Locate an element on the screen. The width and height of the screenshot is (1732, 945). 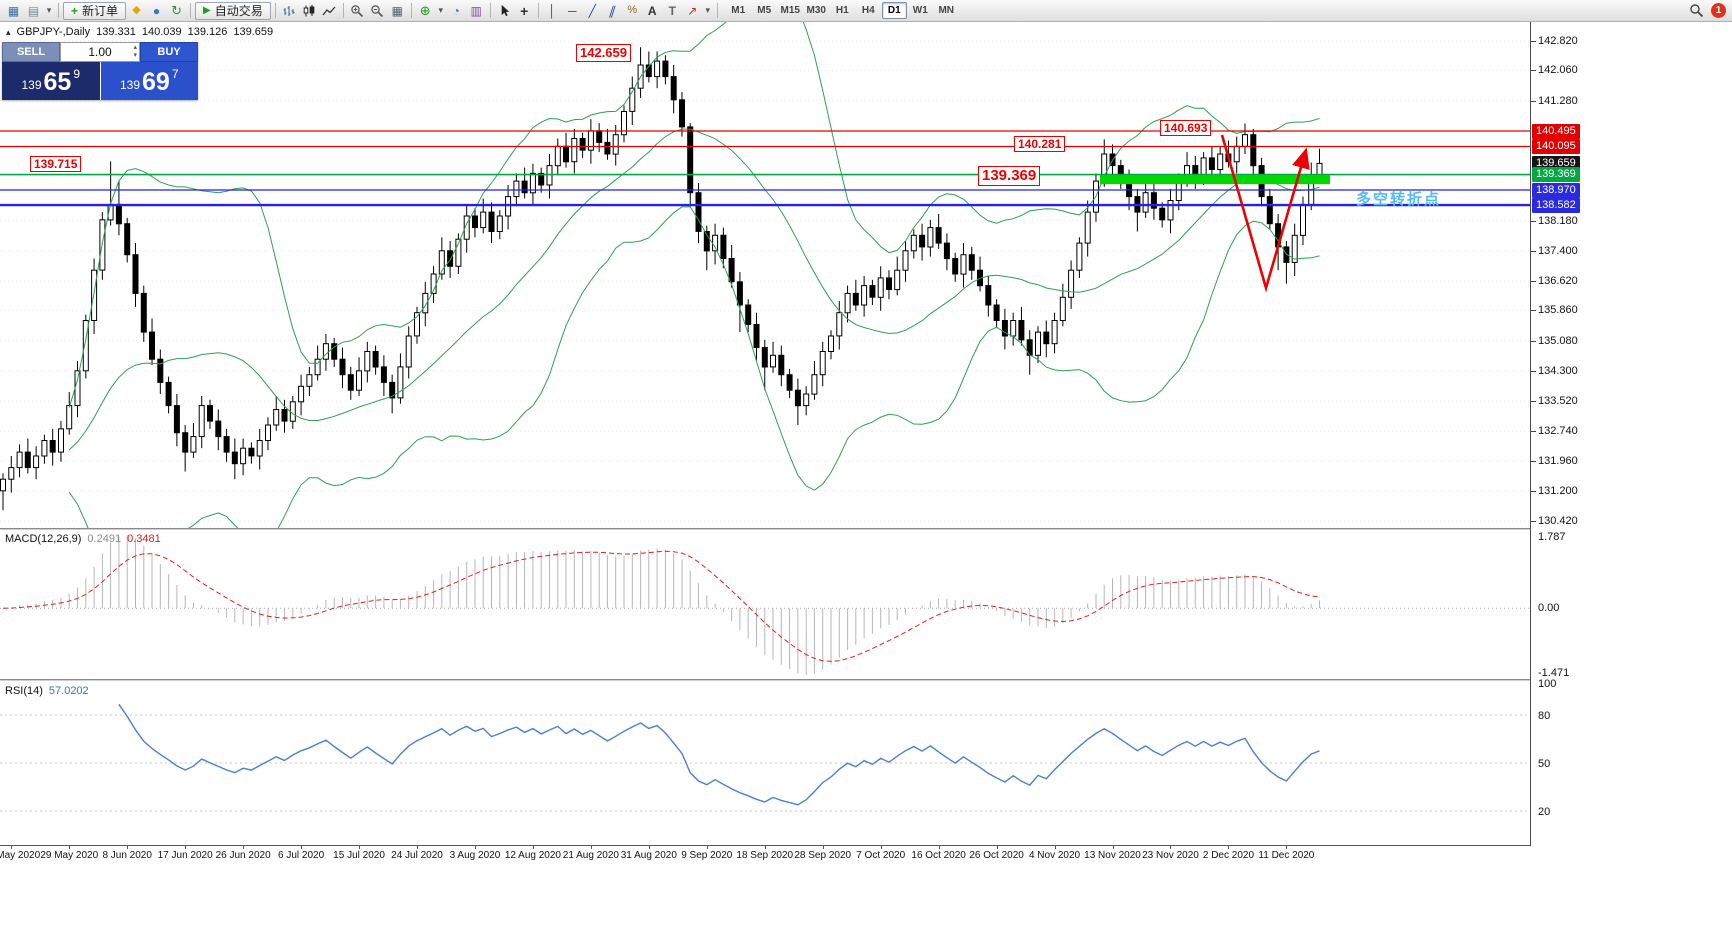
zoom-in-icon is located at coordinates (357, 11).